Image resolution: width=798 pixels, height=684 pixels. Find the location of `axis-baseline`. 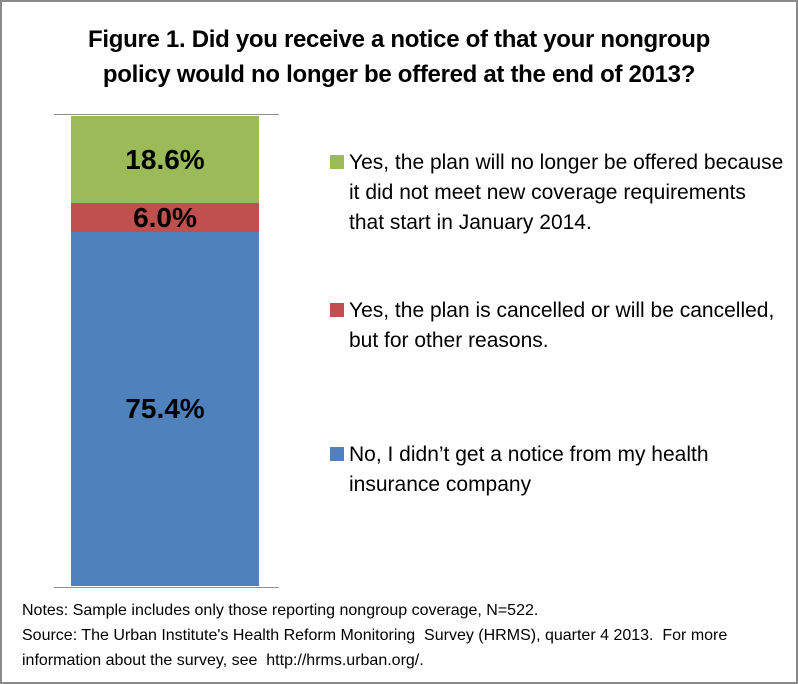

axis-baseline is located at coordinates (166, 587).